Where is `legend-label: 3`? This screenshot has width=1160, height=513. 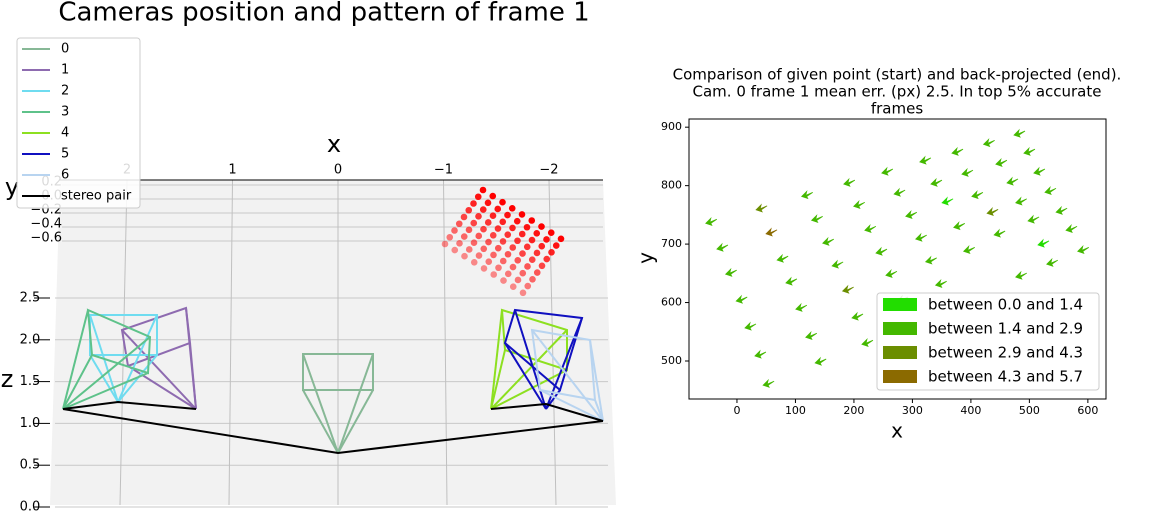
legend-label: 3 is located at coordinates (65, 112).